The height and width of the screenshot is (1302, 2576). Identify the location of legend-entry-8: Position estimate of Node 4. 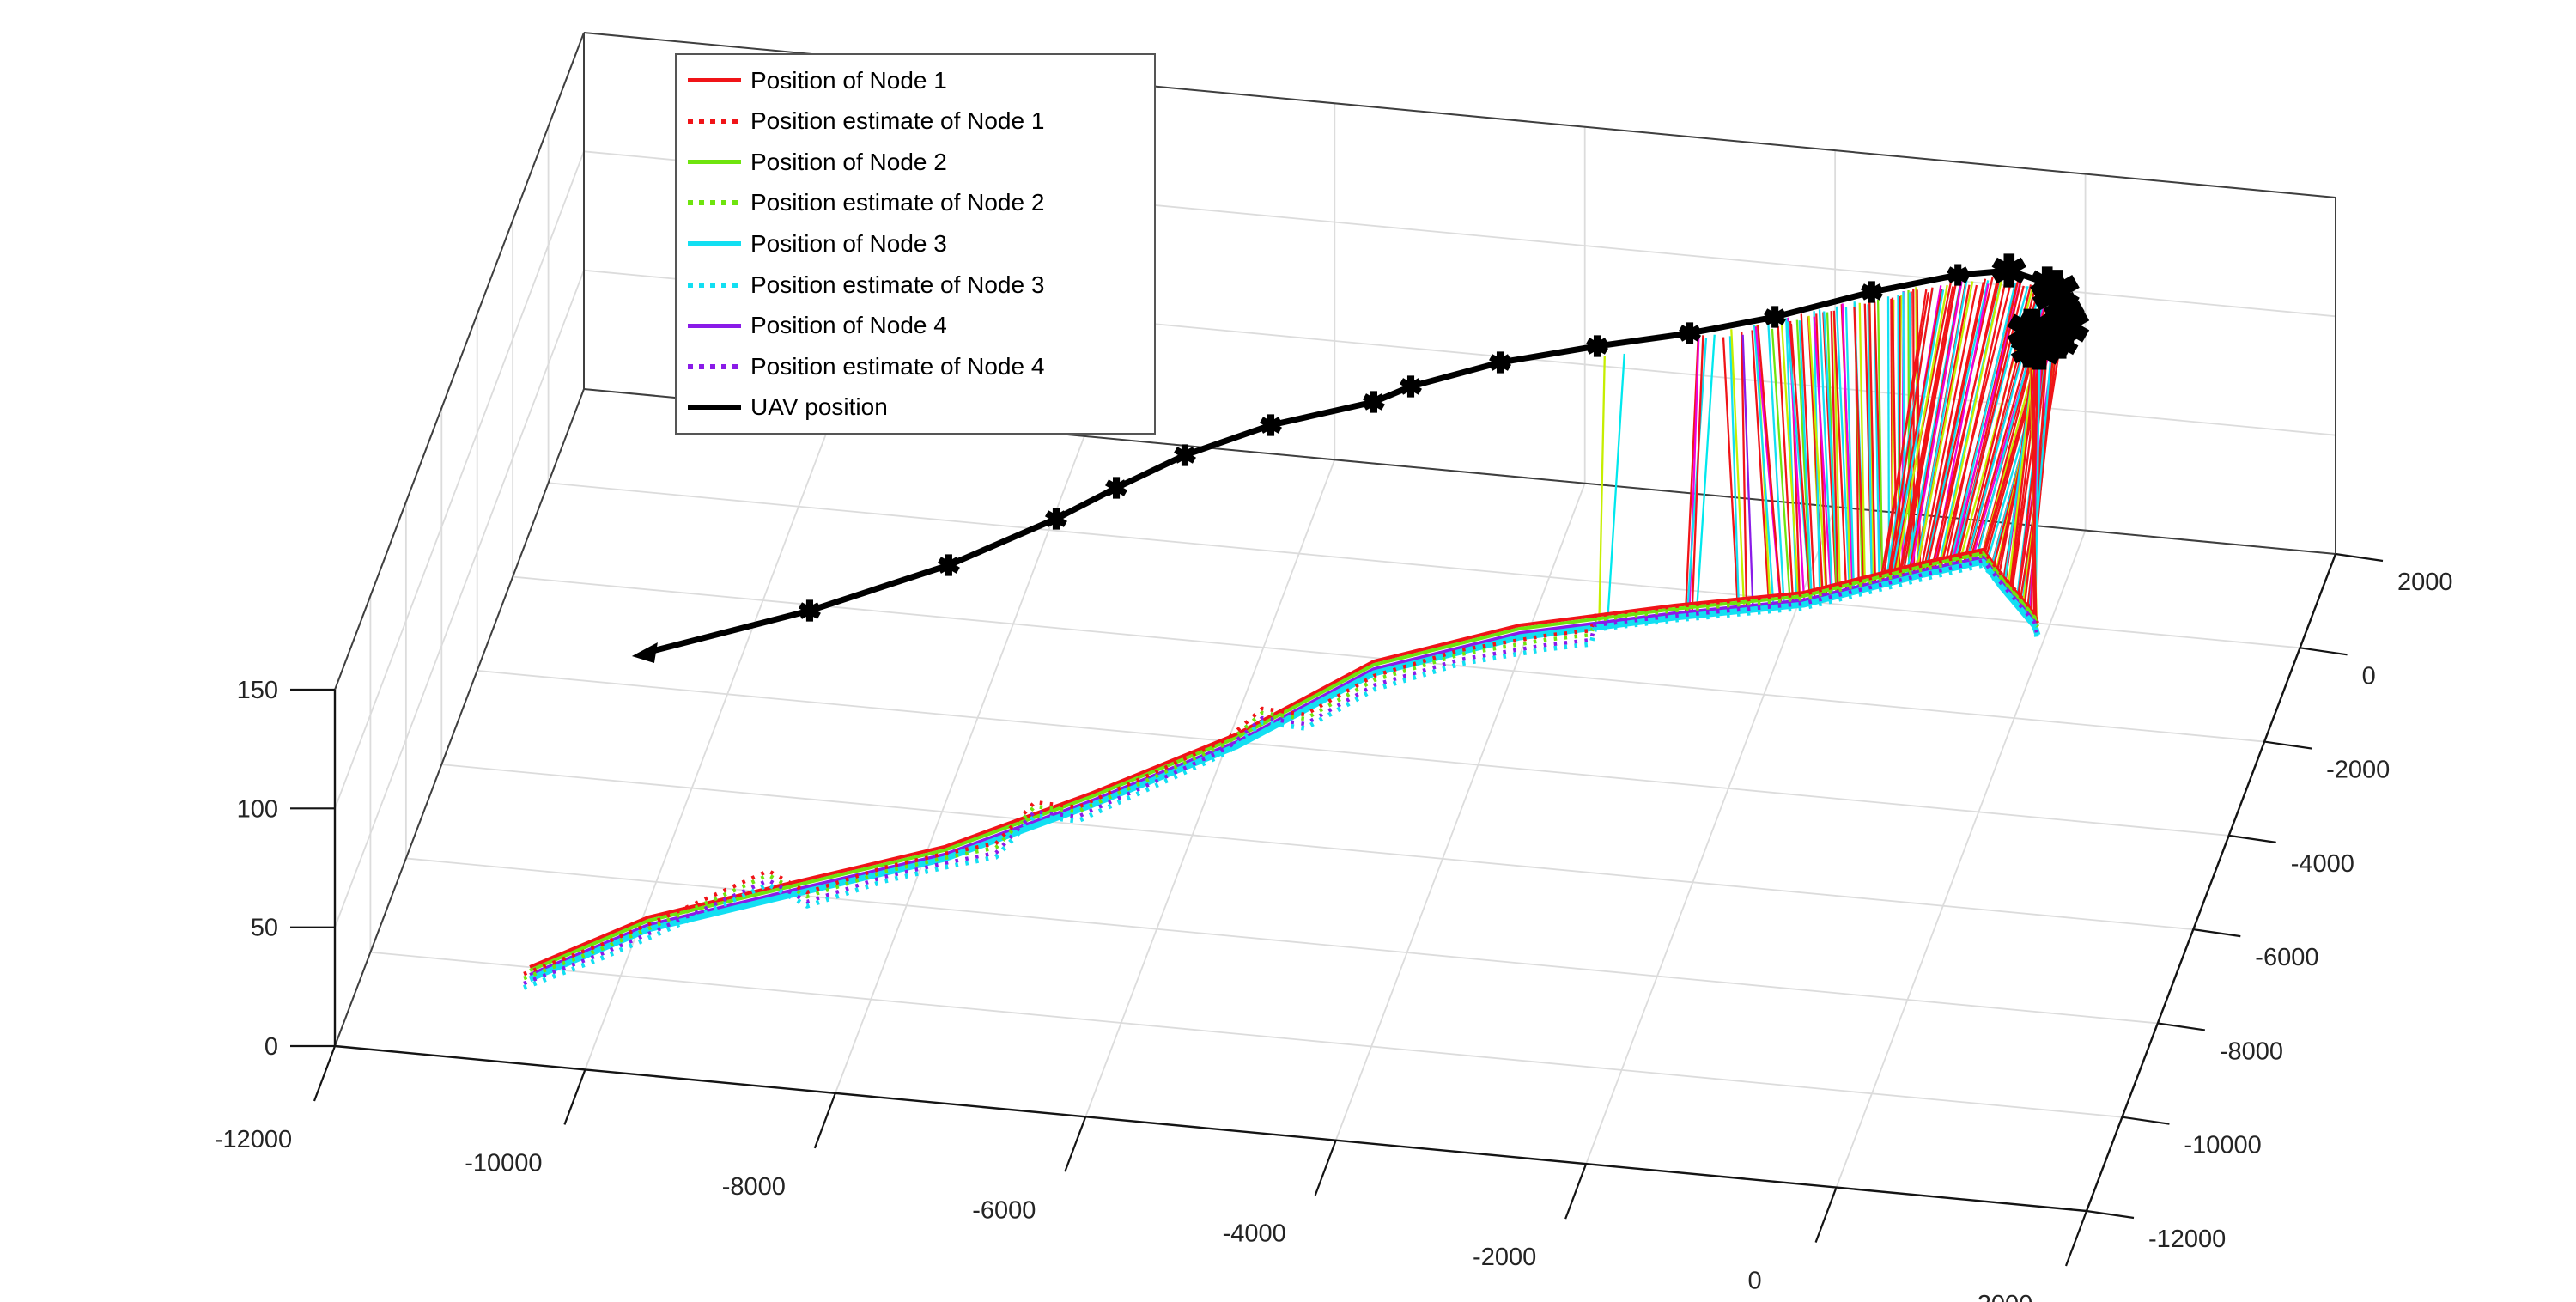
(915, 367).